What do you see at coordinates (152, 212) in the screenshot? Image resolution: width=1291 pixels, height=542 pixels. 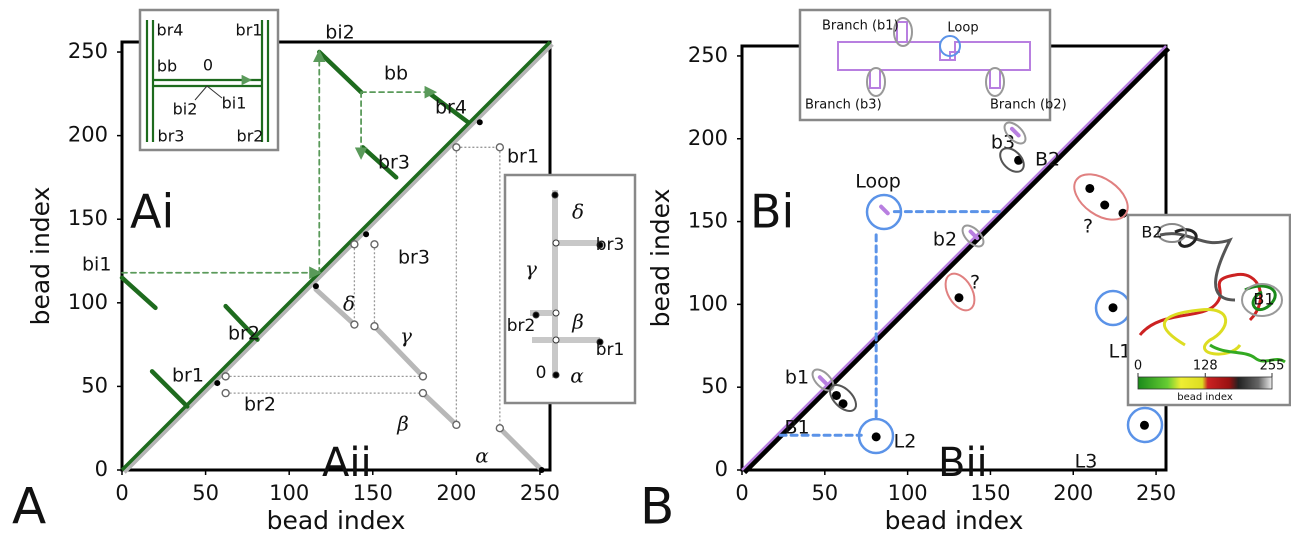 I see `subpanel-label: Ai` at bounding box center [152, 212].